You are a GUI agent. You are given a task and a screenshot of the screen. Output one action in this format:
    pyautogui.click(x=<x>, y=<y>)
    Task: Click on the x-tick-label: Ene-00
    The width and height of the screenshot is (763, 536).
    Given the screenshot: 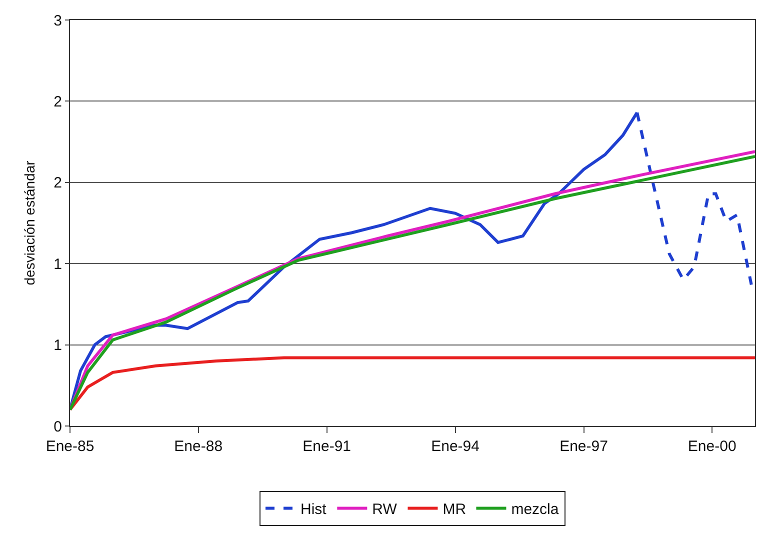 What is the action you would take?
    pyautogui.click(x=712, y=446)
    